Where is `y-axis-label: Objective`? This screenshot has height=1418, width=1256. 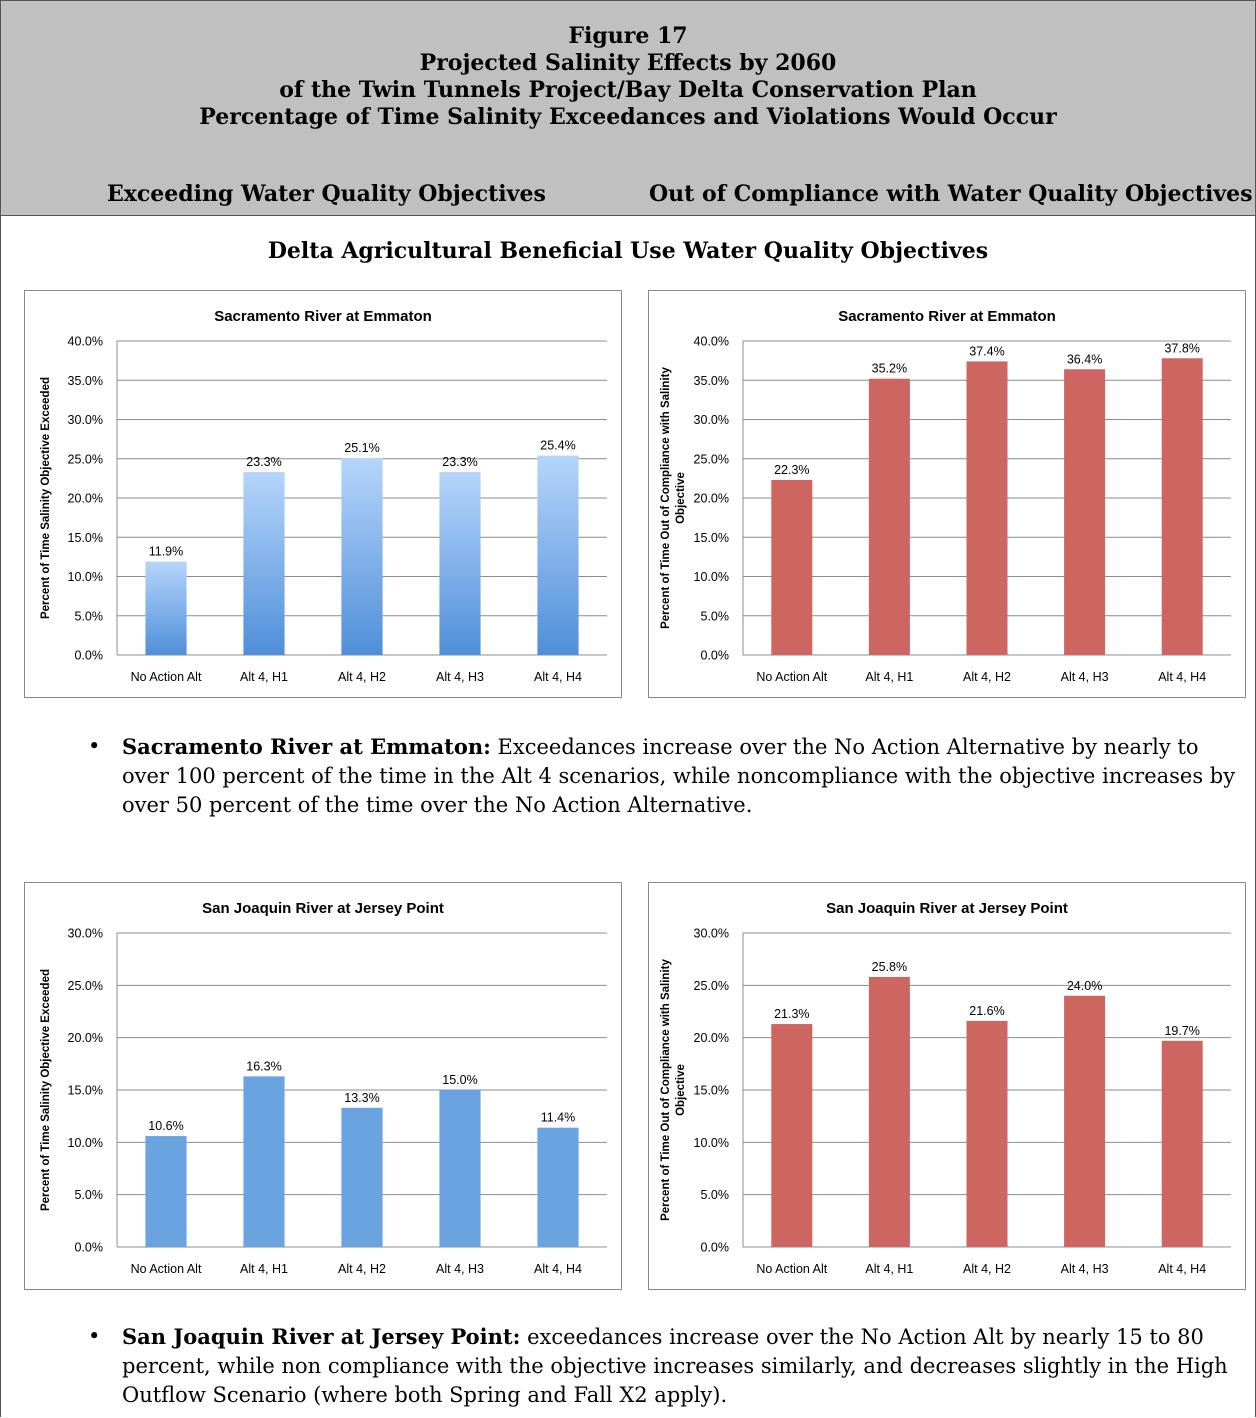 y-axis-label: Objective is located at coordinates (681, 498).